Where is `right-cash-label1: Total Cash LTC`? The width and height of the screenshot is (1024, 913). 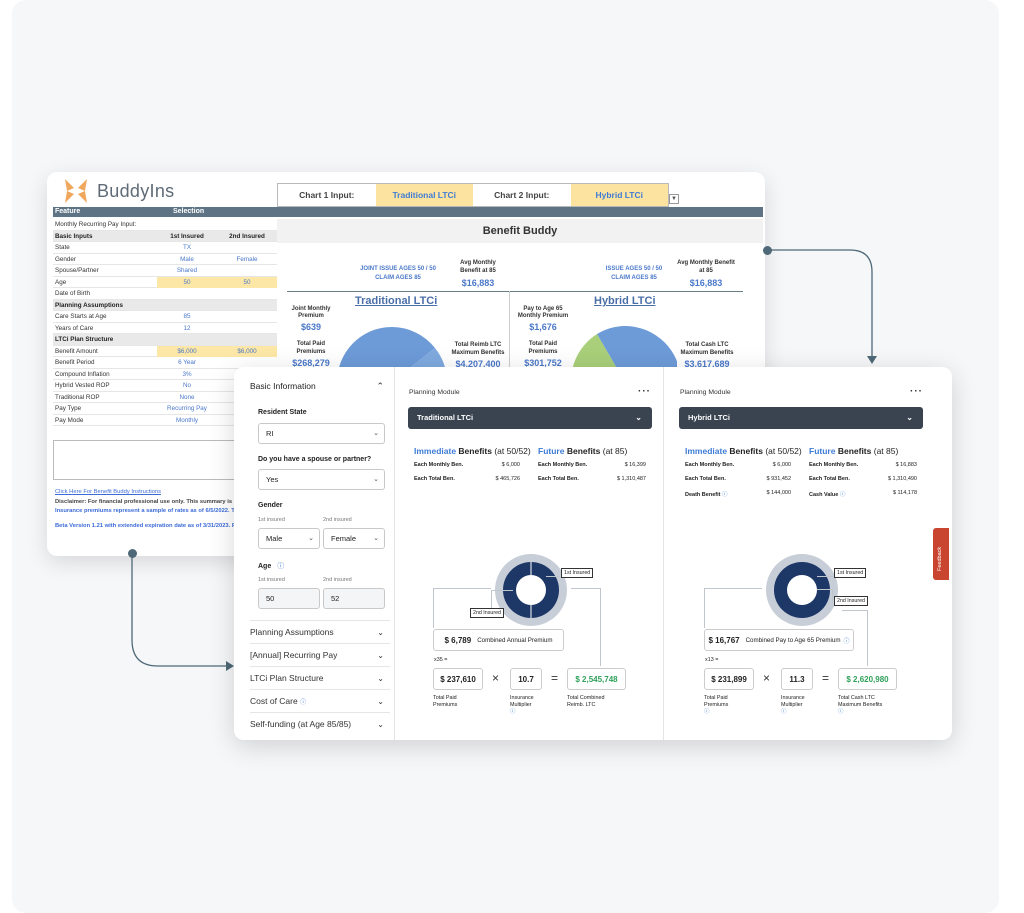 right-cash-label1: Total Cash LTC is located at coordinates (707, 345).